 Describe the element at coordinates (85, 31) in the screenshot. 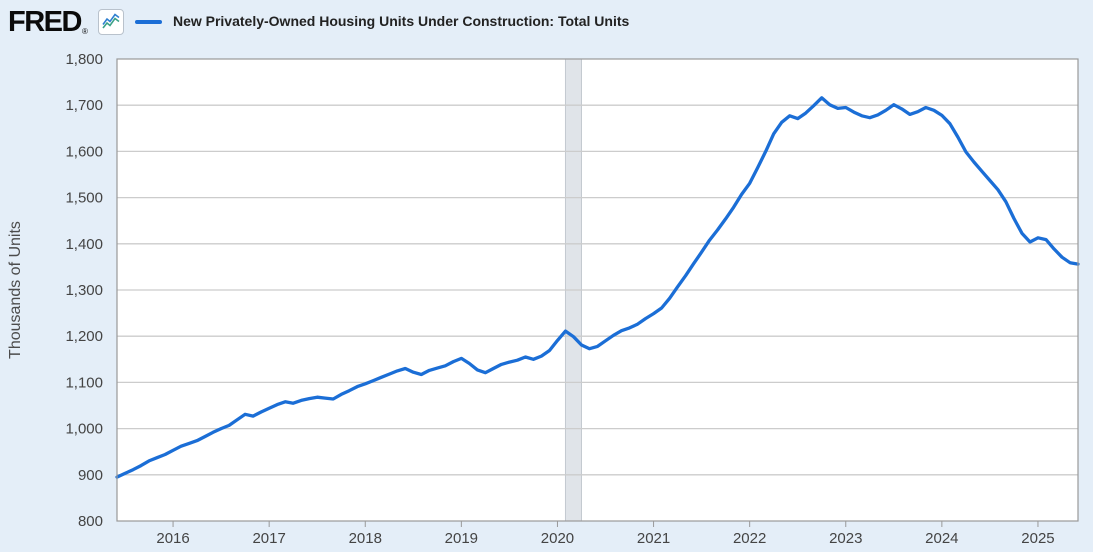

I see `registered-mark-icon: ®` at that location.